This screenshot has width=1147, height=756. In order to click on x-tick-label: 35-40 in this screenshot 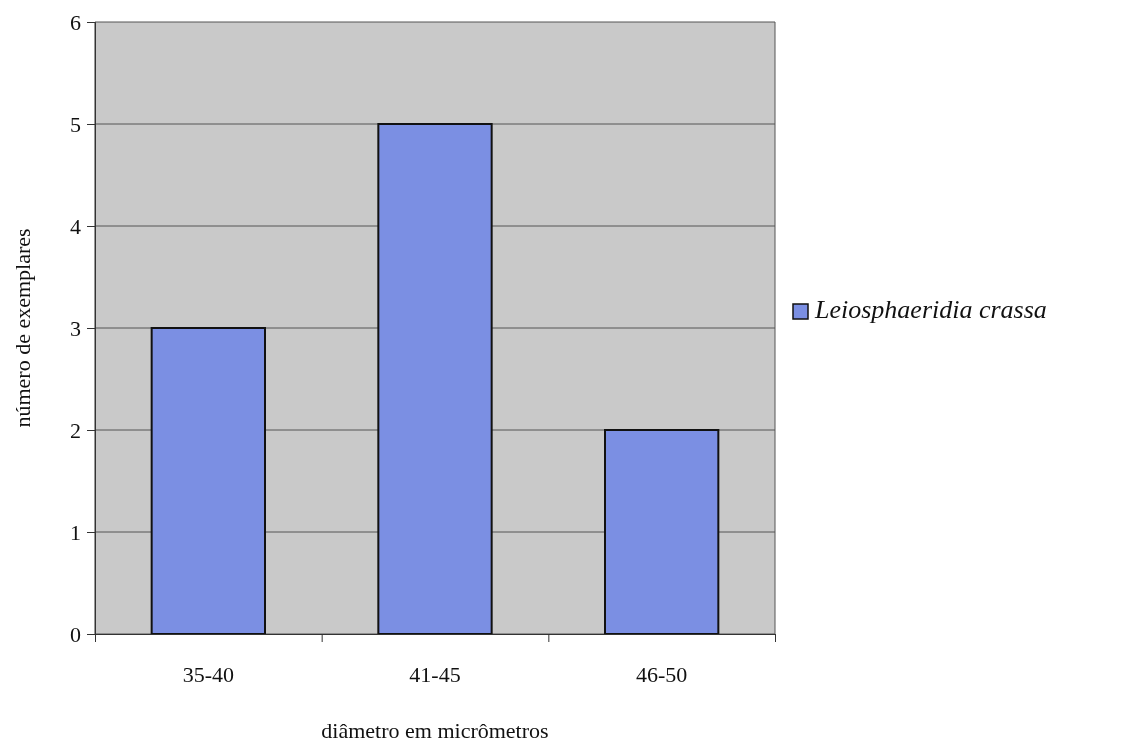, I will do `click(208, 674)`.